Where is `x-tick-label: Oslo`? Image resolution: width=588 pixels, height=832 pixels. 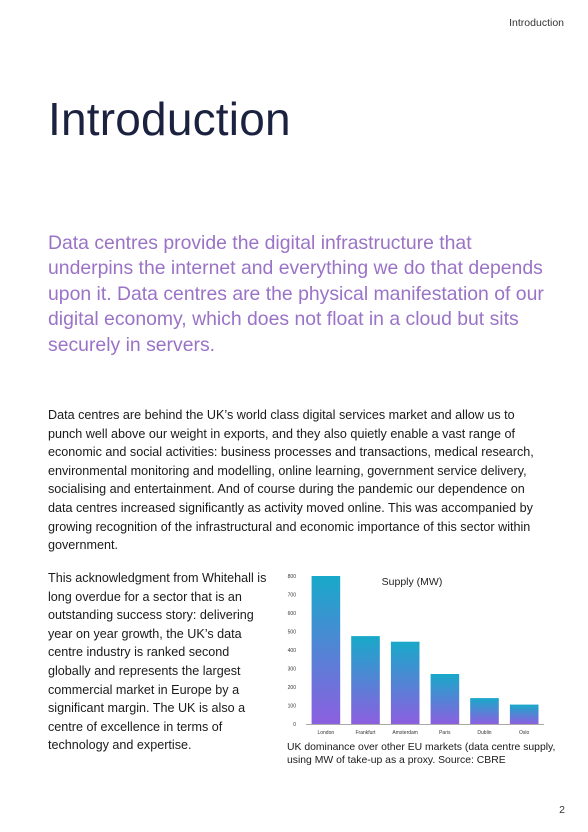 x-tick-label: Oslo is located at coordinates (524, 733).